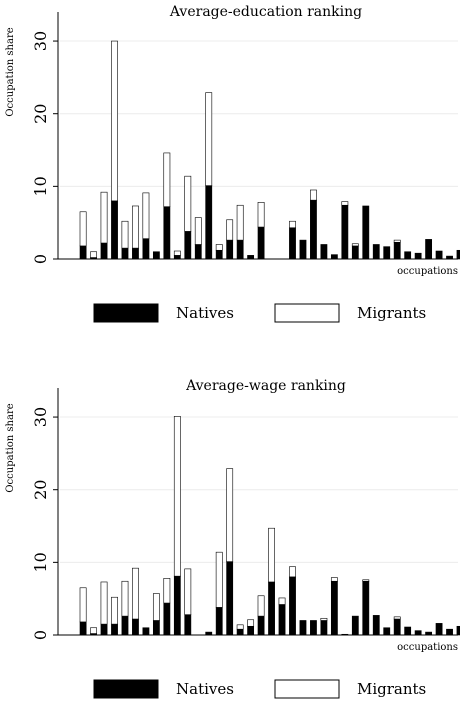  I want to click on y-tick-label: 30, so click(40, 417).